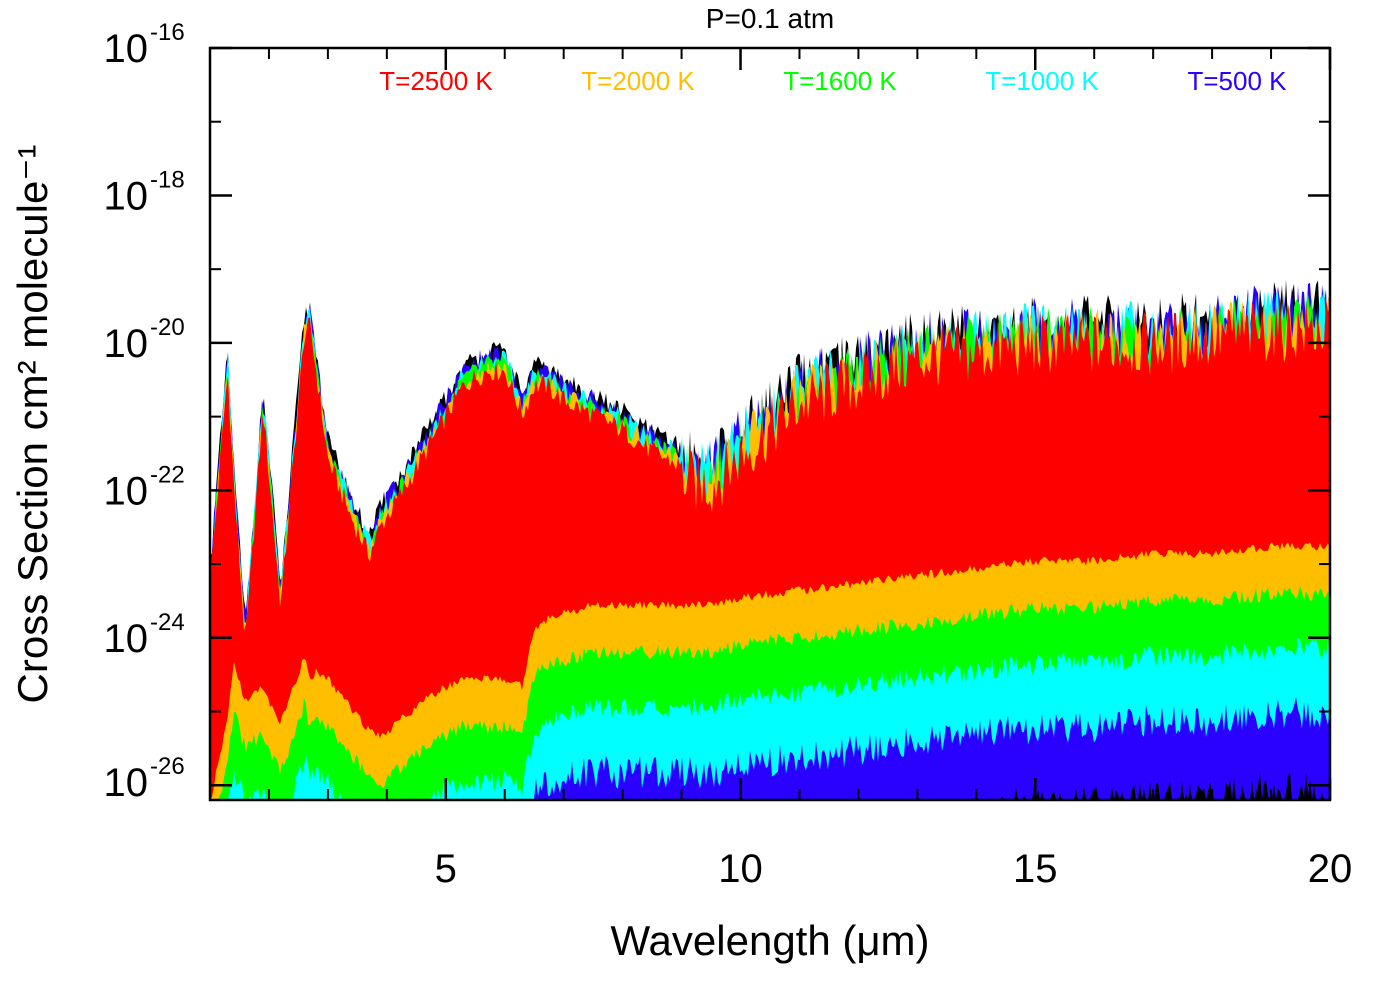 The width and height of the screenshot is (1400, 1000). Describe the element at coordinates (840, 81) in the screenshot. I see `legend-entry: T=1600 K` at that location.